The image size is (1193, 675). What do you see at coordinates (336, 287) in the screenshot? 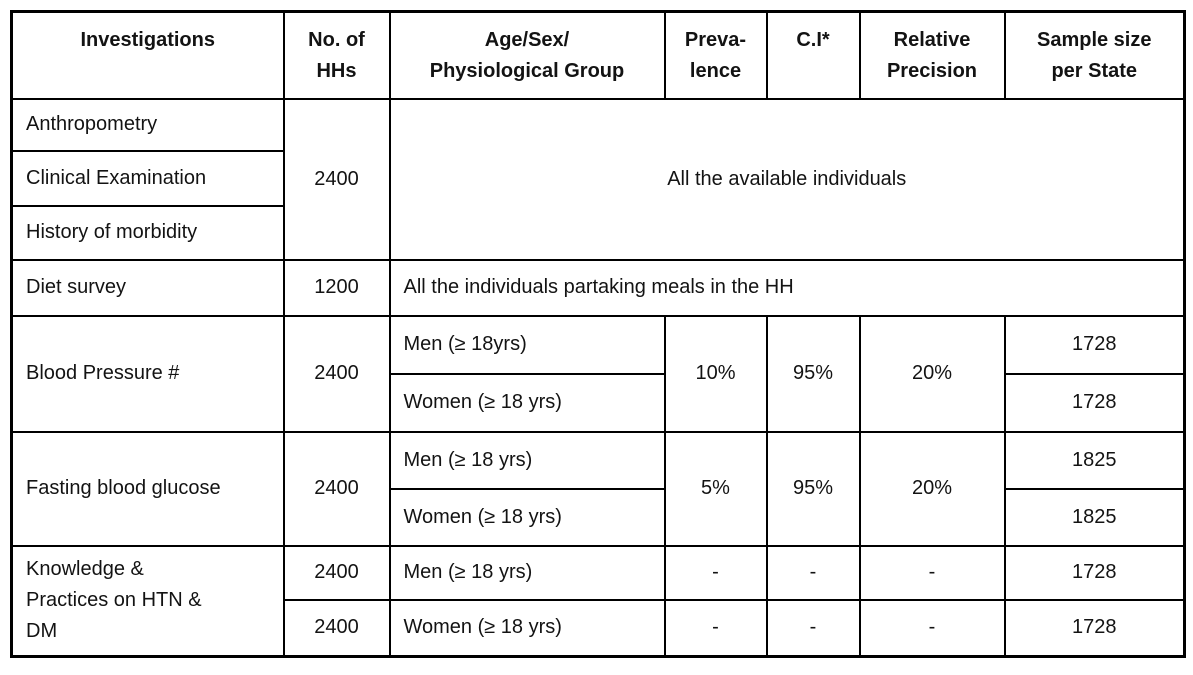
I see `cell-hhs-diet: 1200` at bounding box center [336, 287].